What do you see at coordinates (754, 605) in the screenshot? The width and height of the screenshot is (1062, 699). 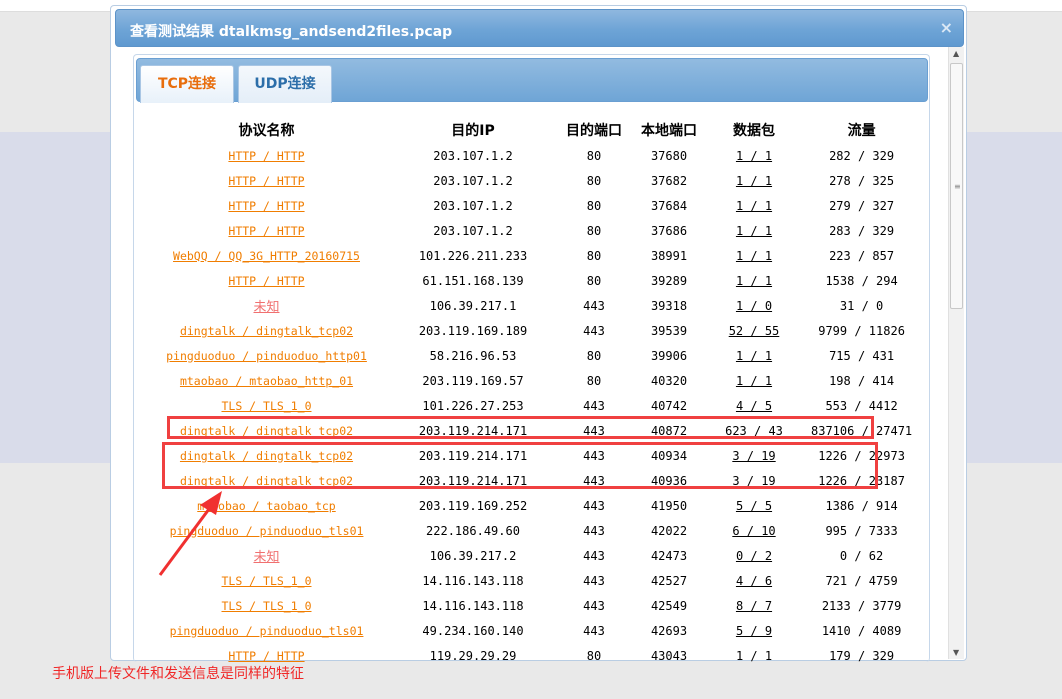 I see `packets-link: 8 / 7` at bounding box center [754, 605].